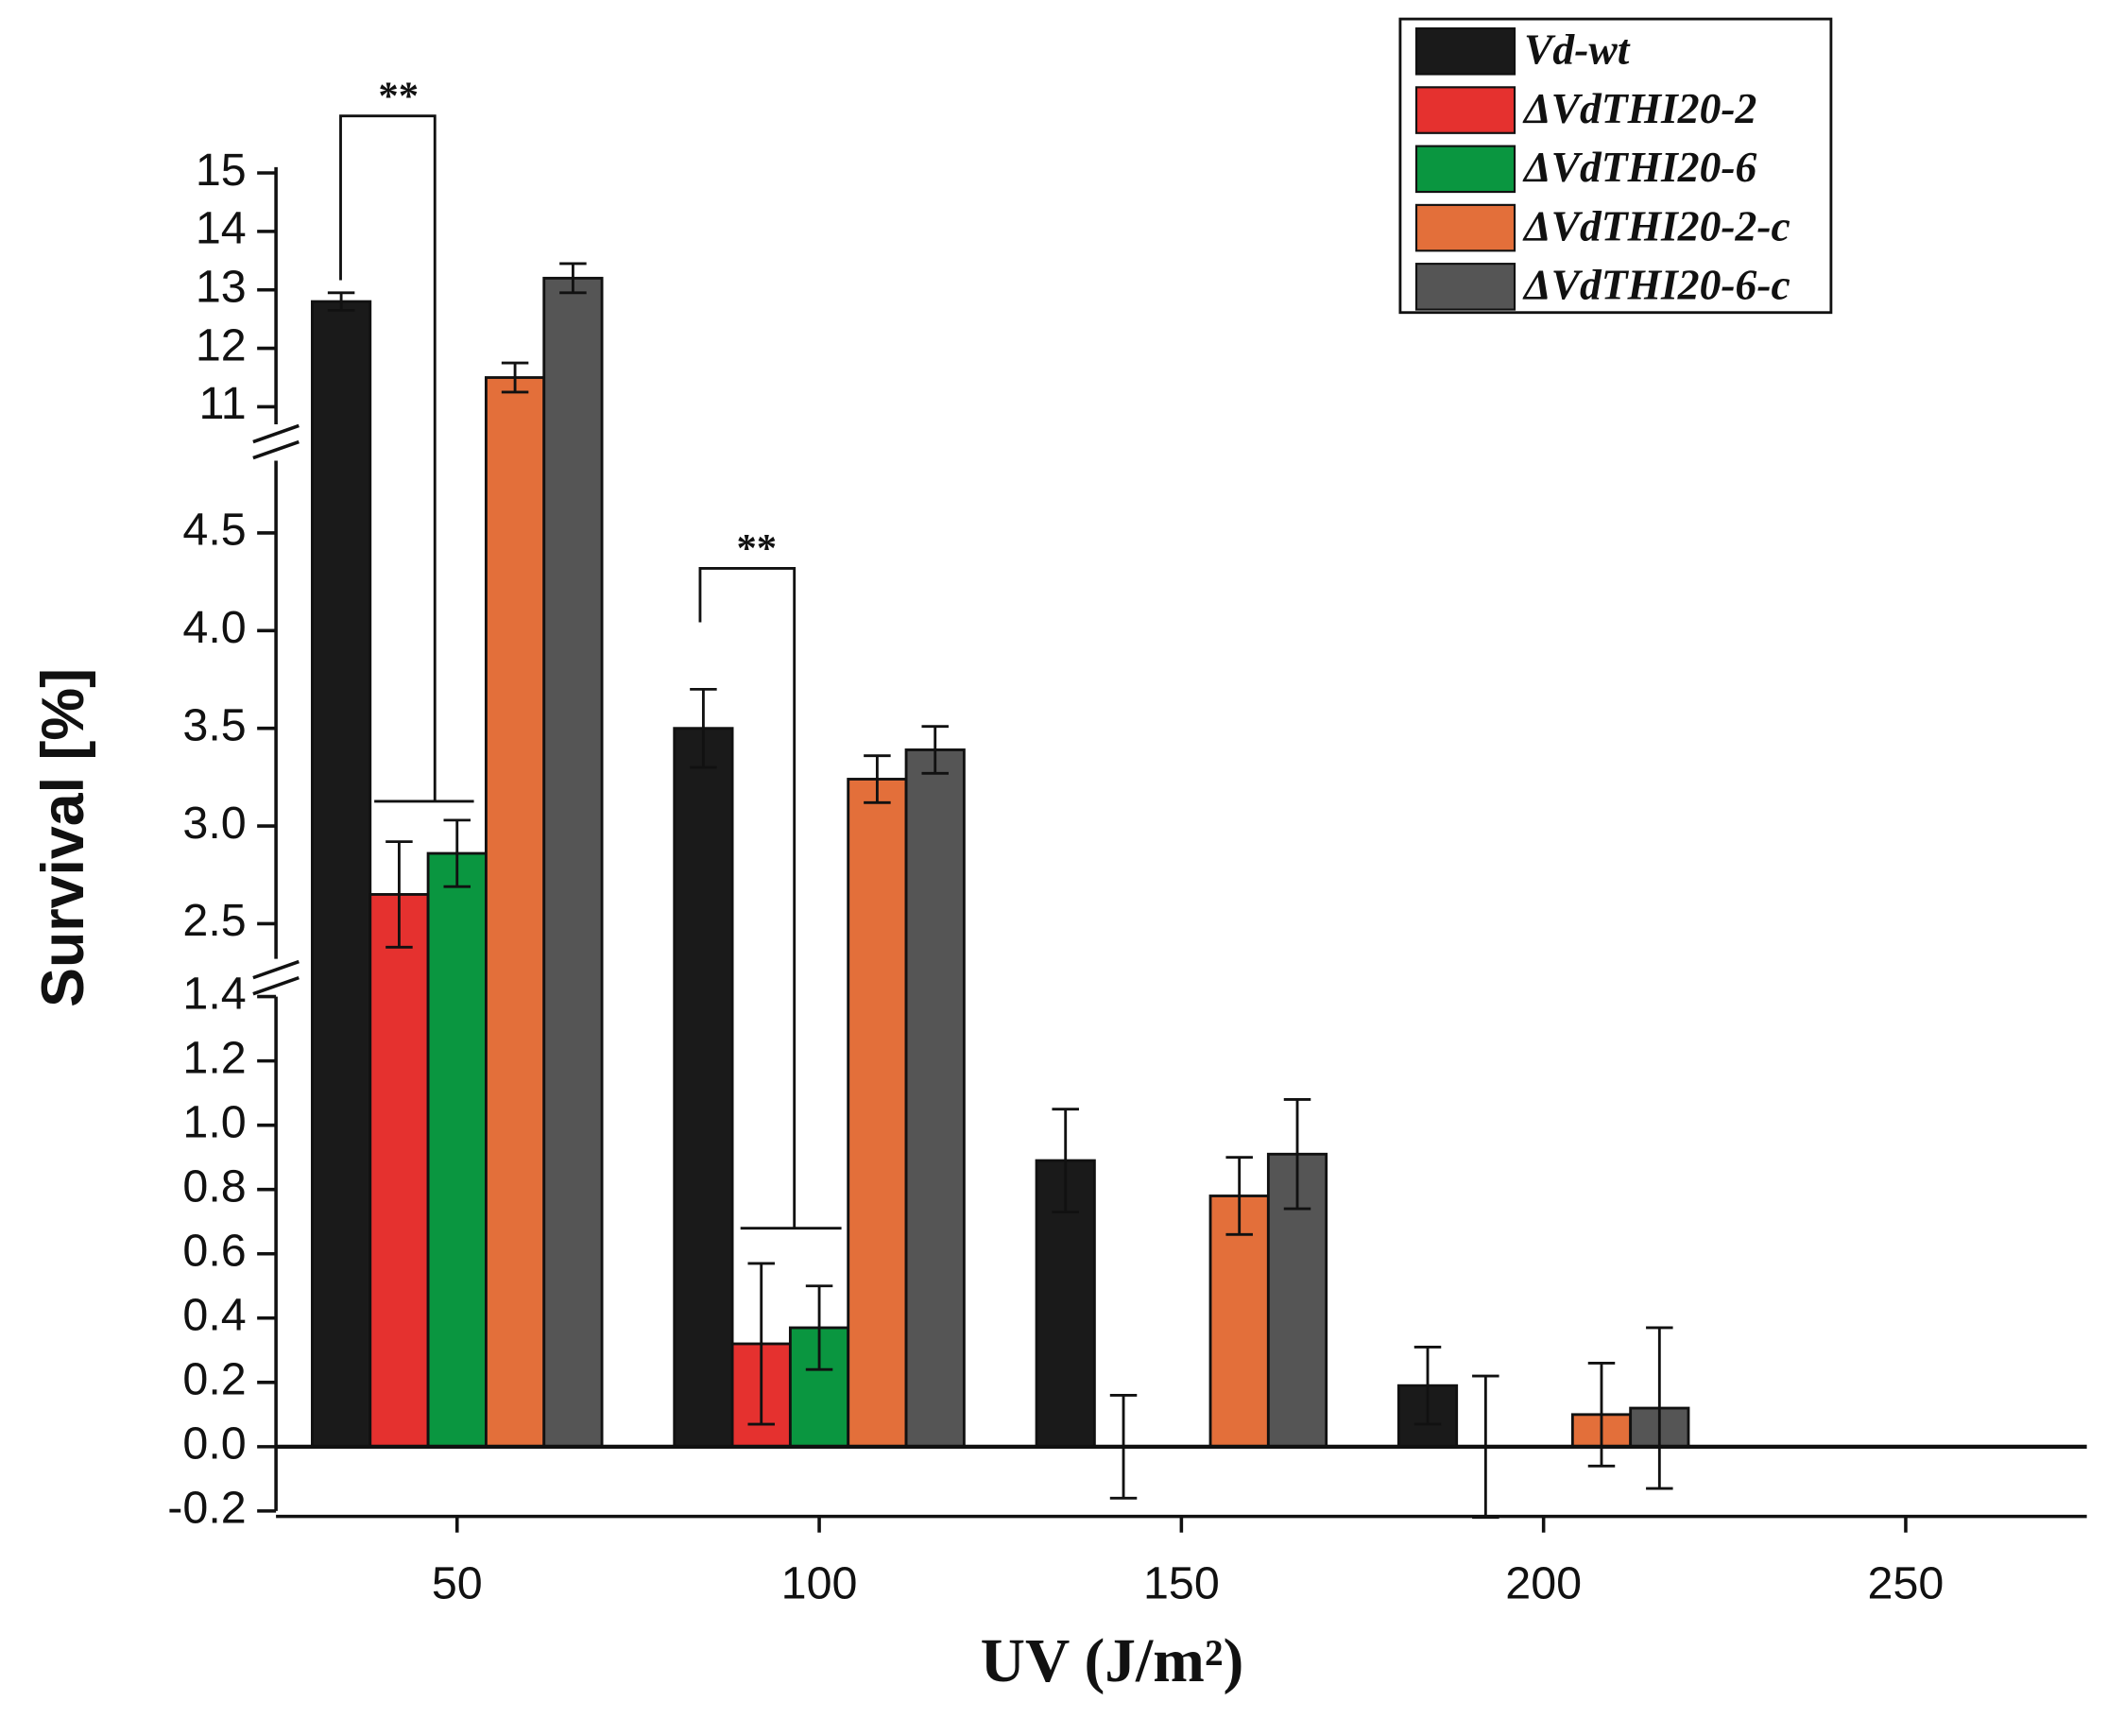 The width and height of the screenshot is (2107, 1736). Describe the element at coordinates (1906, 1582) in the screenshot. I see `x-tick-label: 250` at that location.